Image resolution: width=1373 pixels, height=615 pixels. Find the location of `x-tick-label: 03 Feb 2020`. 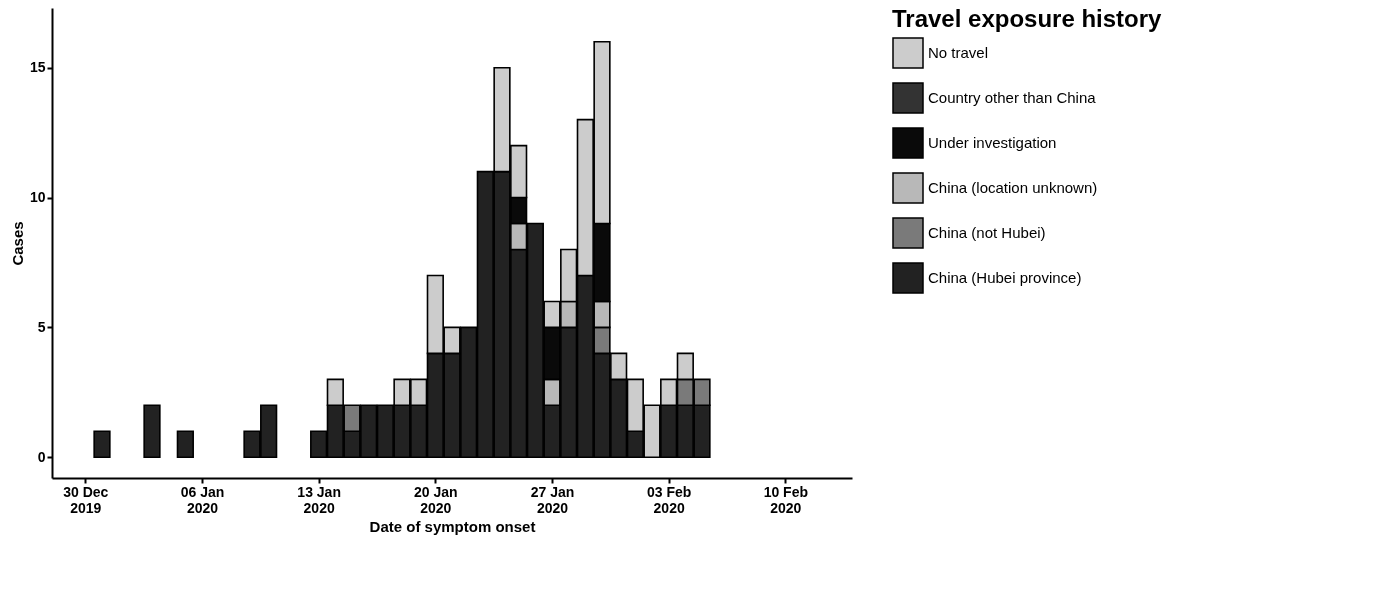

x-tick-label: 03 Feb 2020 is located at coordinates (669, 499).